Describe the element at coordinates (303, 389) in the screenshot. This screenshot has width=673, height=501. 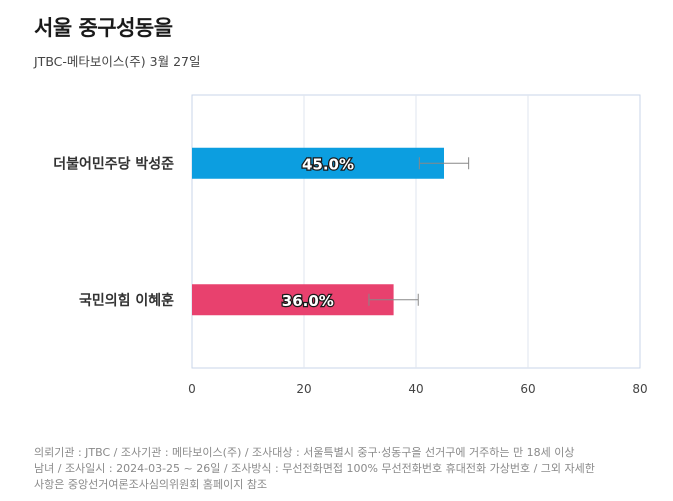
I see `x-tick-label: 20` at that location.